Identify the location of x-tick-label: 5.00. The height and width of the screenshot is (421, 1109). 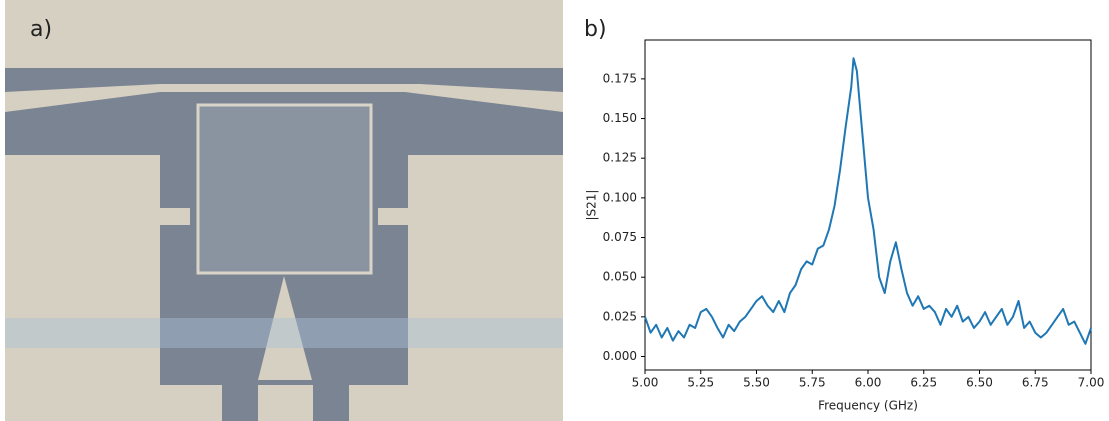
(645, 383).